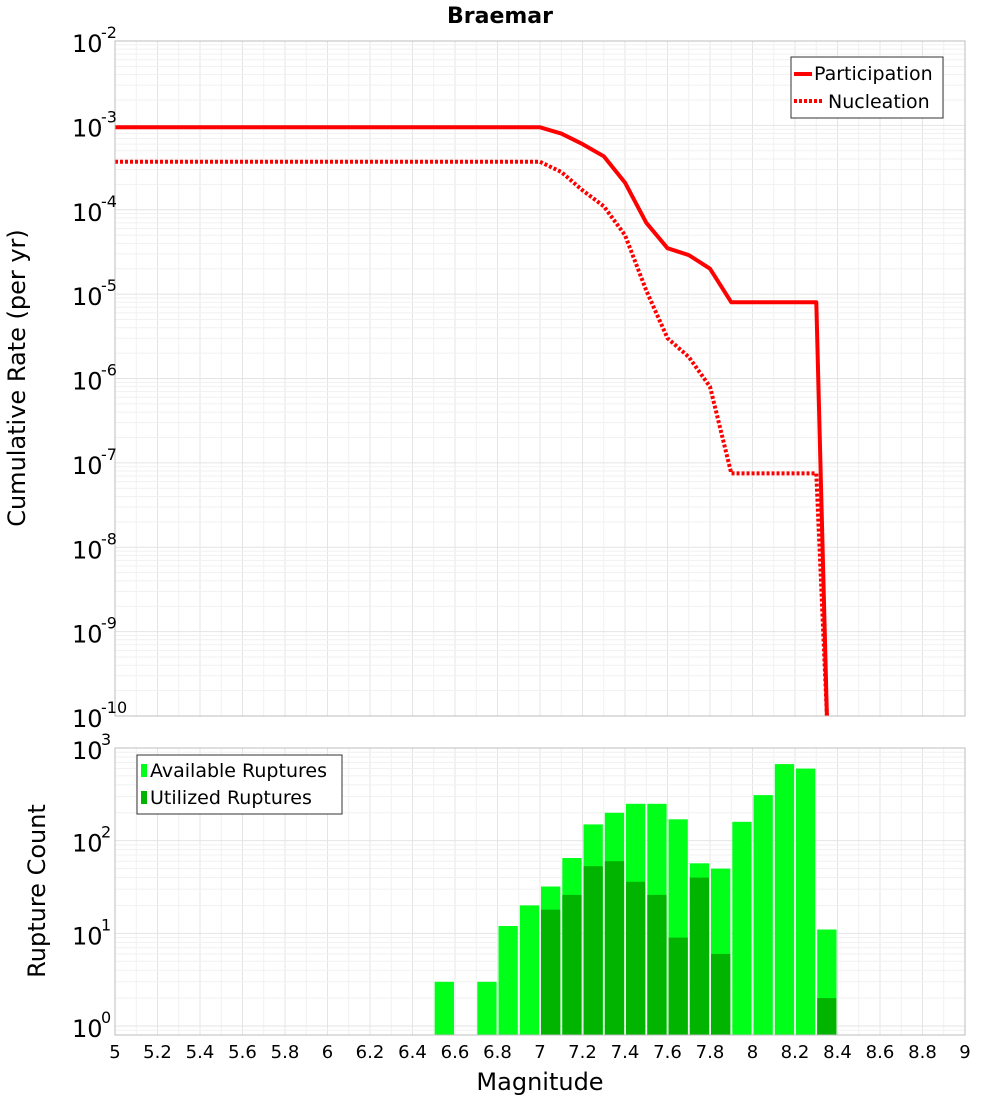 This screenshot has width=1000, height=1100. I want to click on y-tick-exponent-top: -6, so click(109, 370).